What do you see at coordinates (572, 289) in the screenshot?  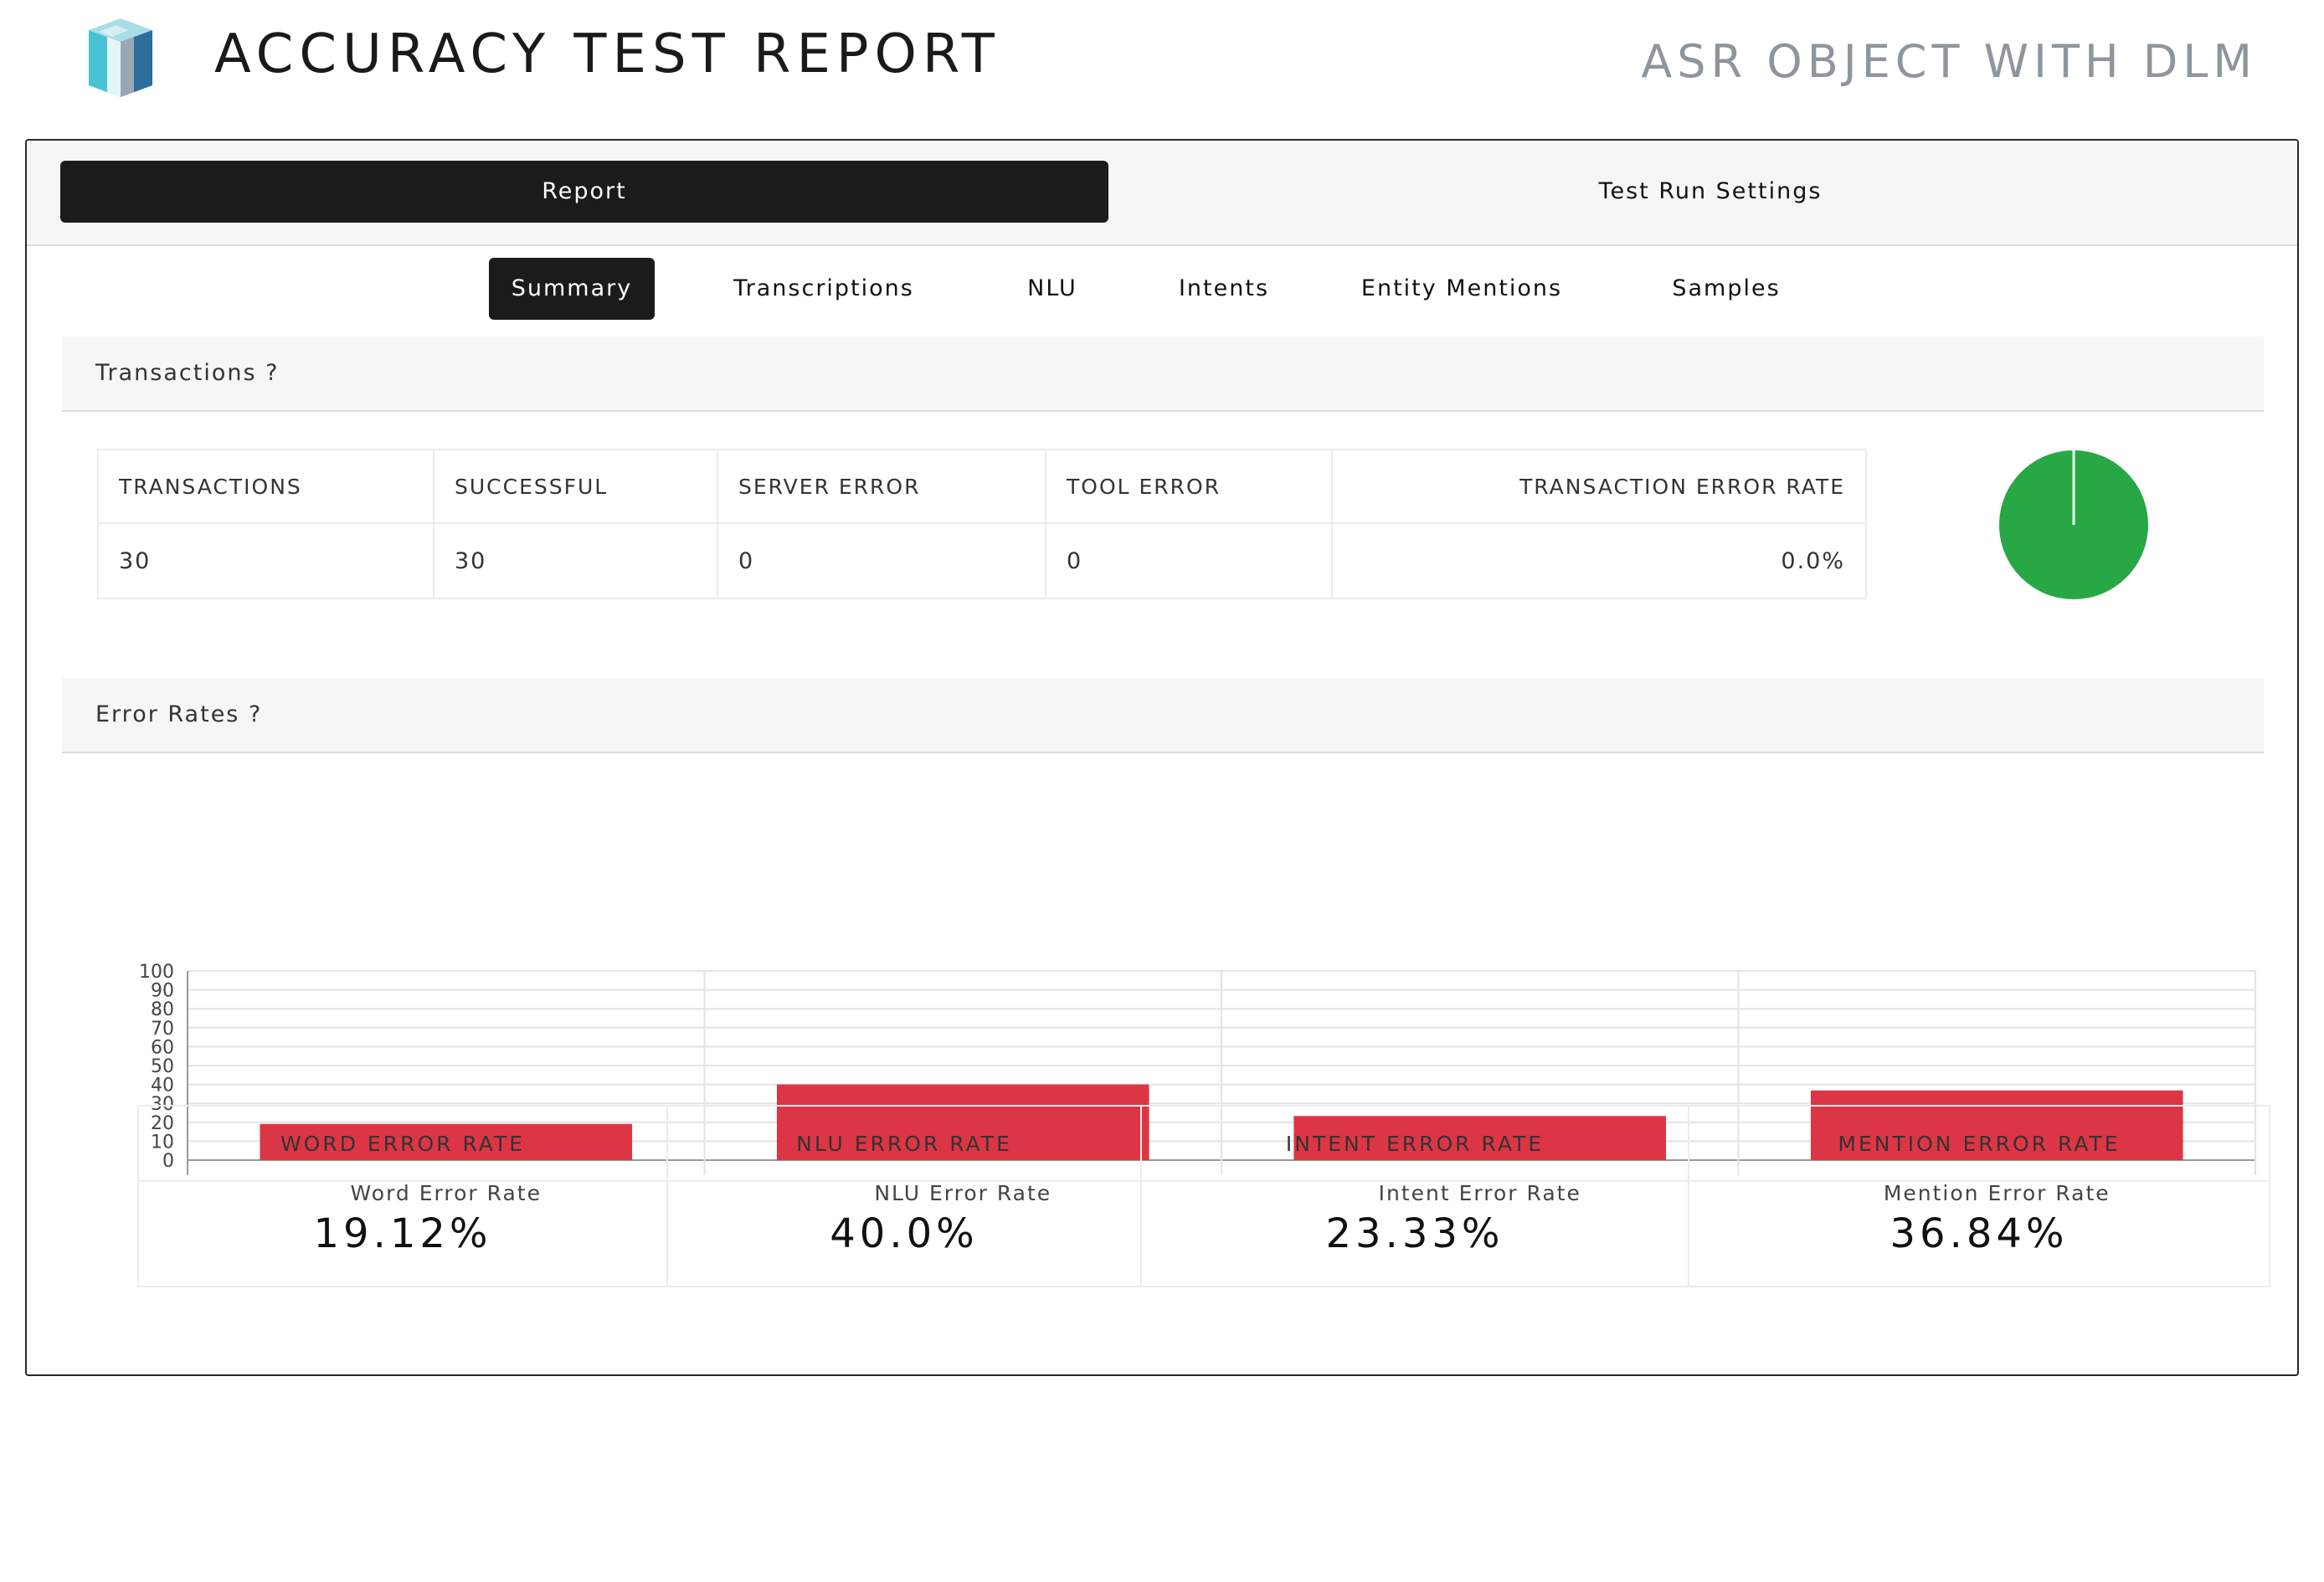 I see `tab-summary: Summary` at bounding box center [572, 289].